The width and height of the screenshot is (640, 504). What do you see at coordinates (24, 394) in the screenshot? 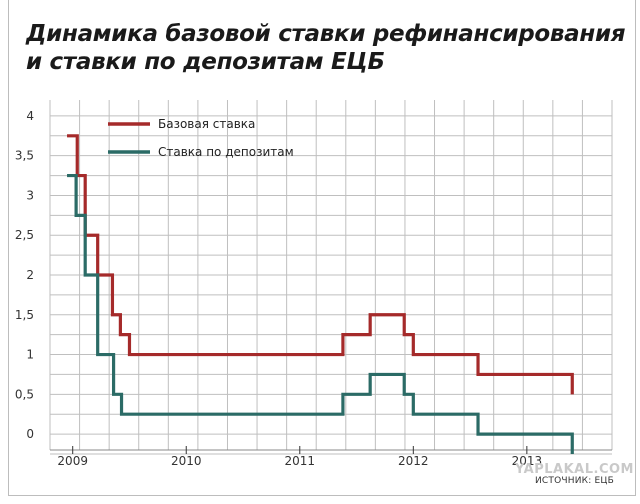
I see `y-tick-label: 0,5` at bounding box center [24, 394].